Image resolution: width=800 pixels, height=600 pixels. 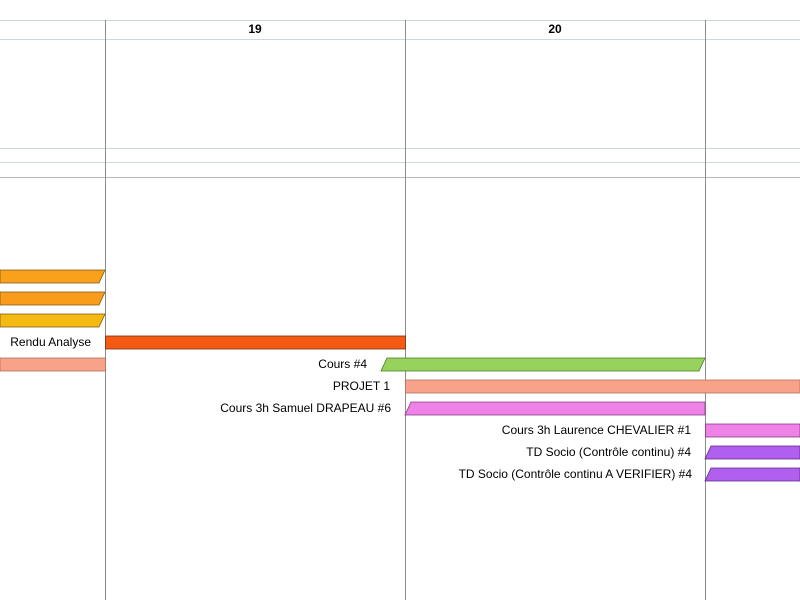 I want to click on task-label-rendu-analyse: Rendu Analyse, so click(x=50, y=342).